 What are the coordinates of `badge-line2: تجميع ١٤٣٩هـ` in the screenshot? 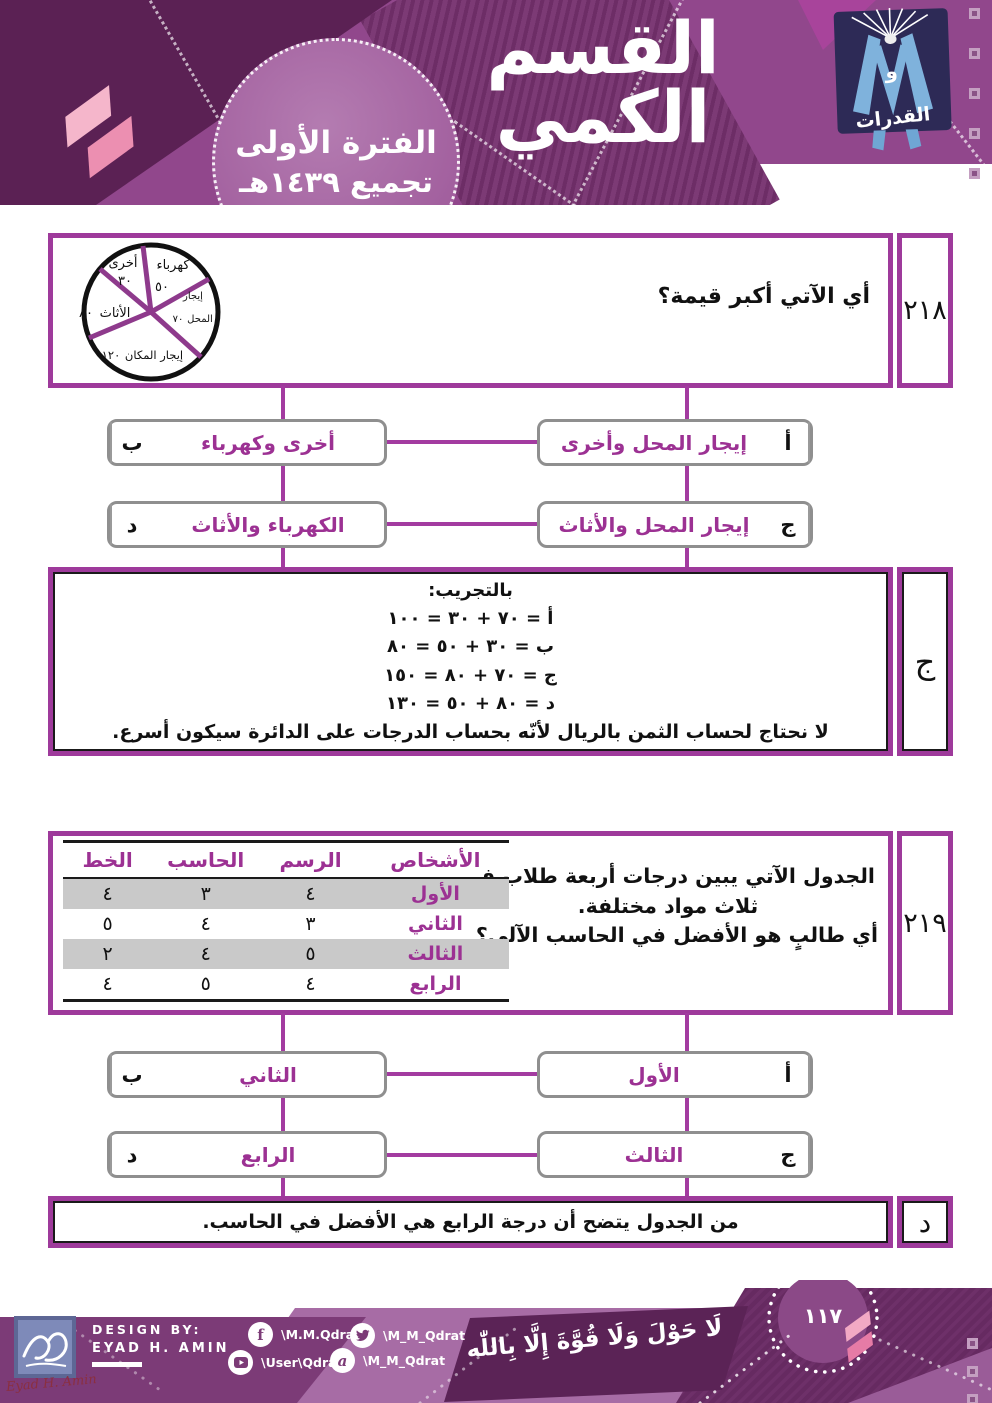 It's located at (336, 182).